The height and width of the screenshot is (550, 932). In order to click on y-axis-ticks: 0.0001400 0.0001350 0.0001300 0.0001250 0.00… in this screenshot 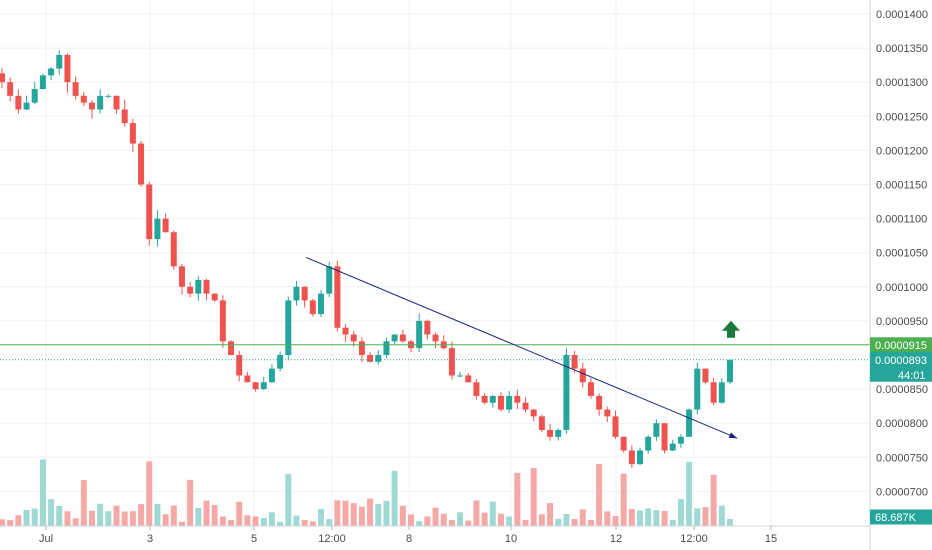, I will do `click(902, 253)`.